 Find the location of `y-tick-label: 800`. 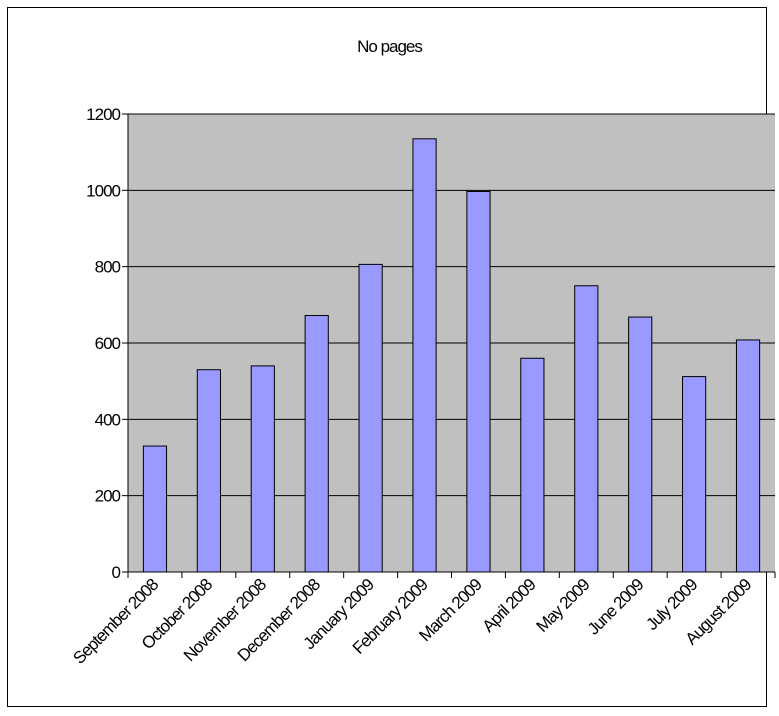

y-tick-label: 800 is located at coordinates (108, 267).